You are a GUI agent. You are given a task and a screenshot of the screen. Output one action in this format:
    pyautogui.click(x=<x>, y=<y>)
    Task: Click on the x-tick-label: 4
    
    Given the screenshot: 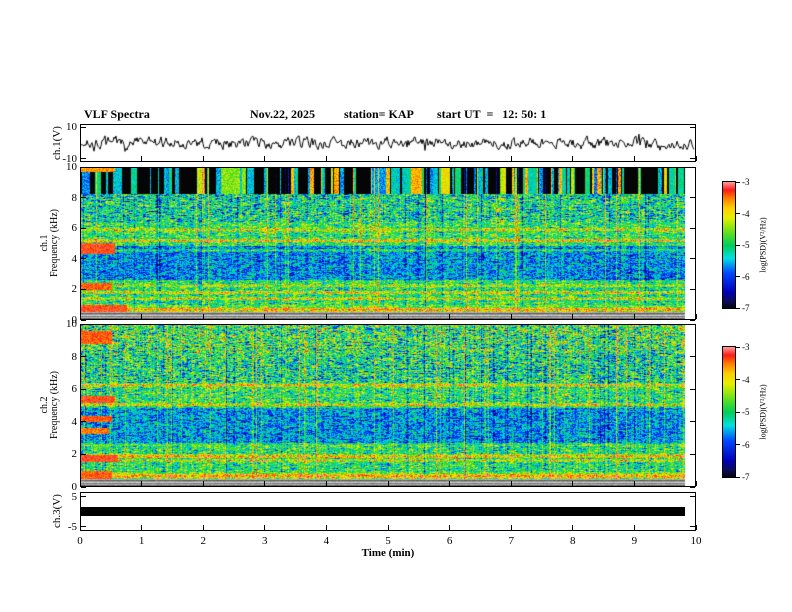 What is the action you would take?
    pyautogui.click(x=326, y=541)
    